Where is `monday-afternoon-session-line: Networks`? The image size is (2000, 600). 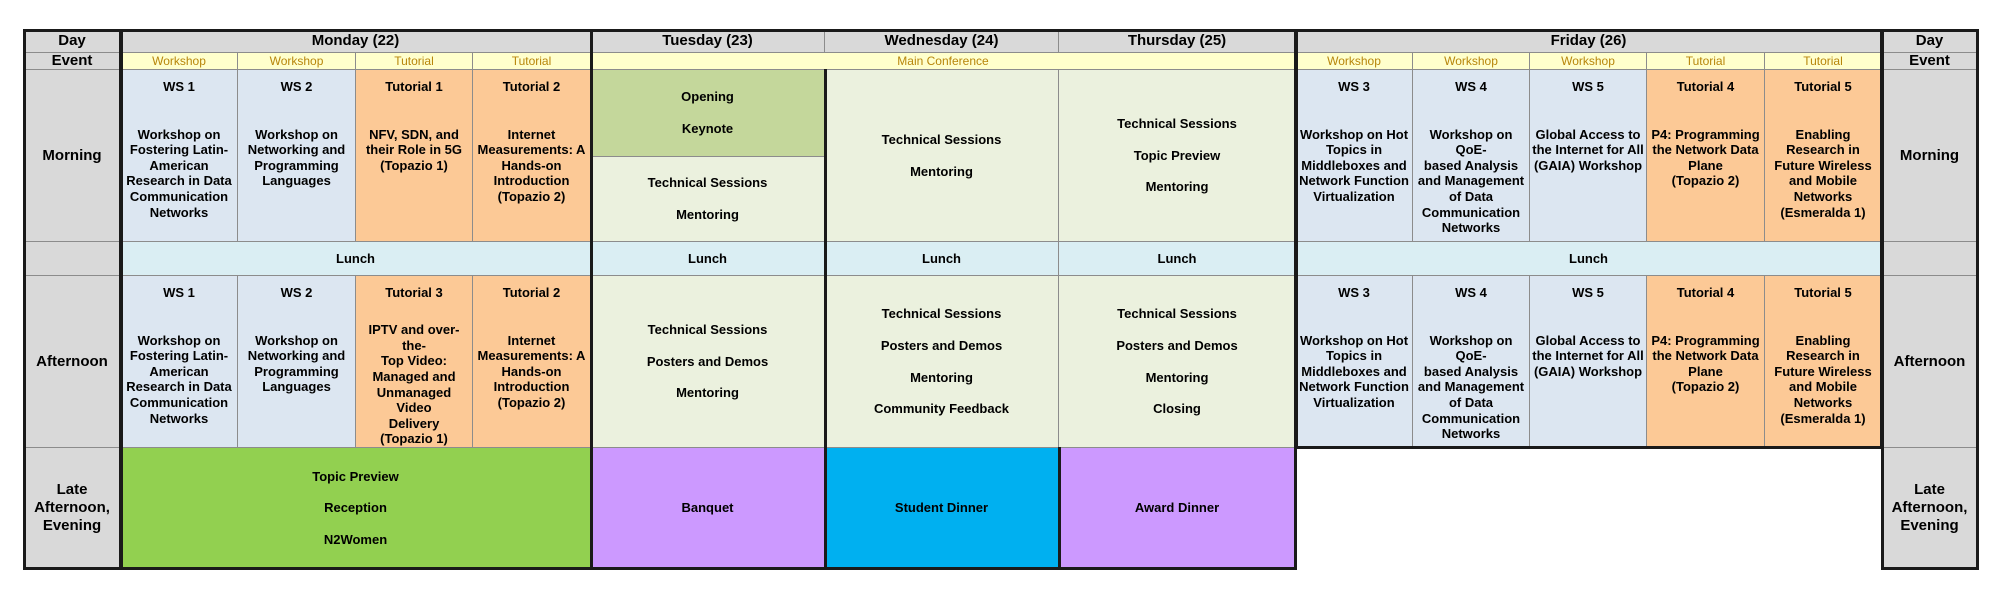 monday-afternoon-session-line: Networks is located at coordinates (179, 418).